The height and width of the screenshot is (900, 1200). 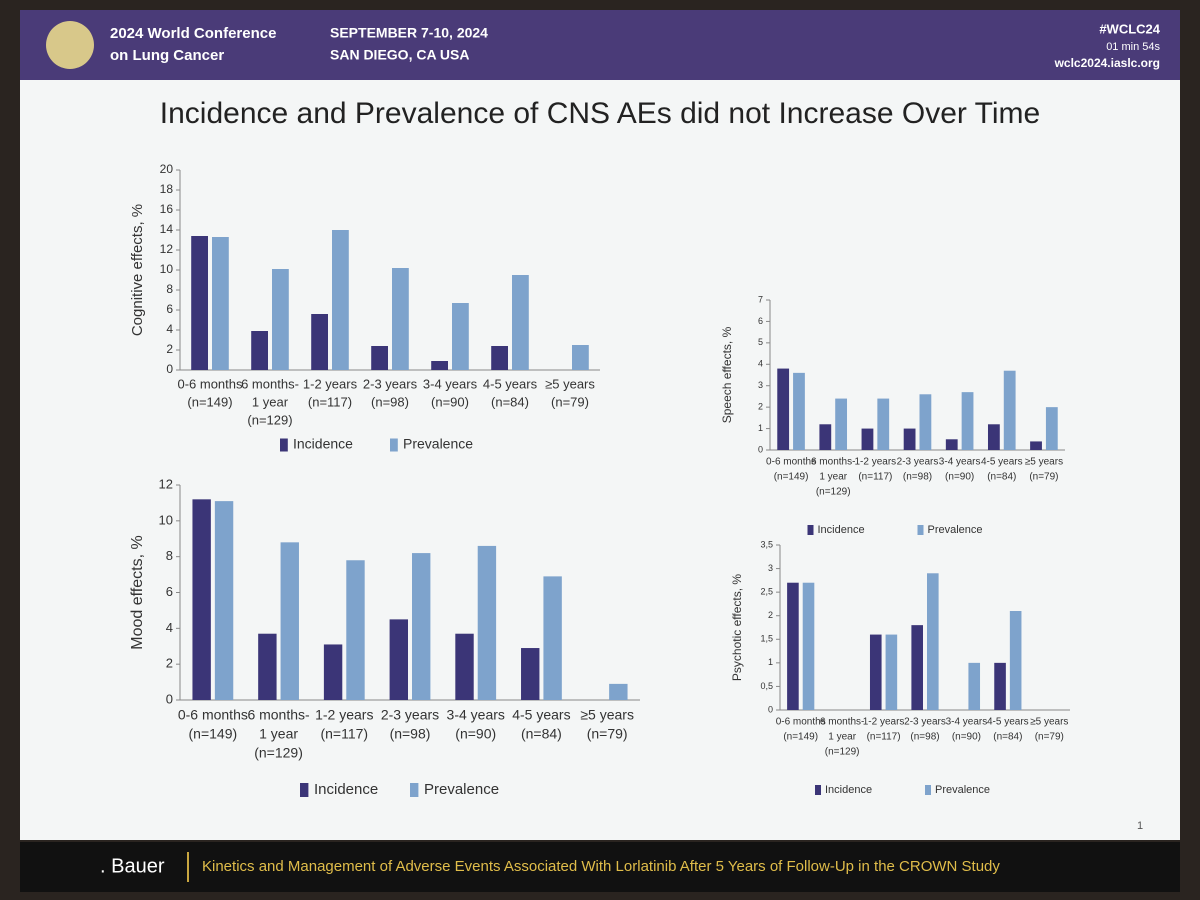 I want to click on header-band, so click(x=600, y=45).